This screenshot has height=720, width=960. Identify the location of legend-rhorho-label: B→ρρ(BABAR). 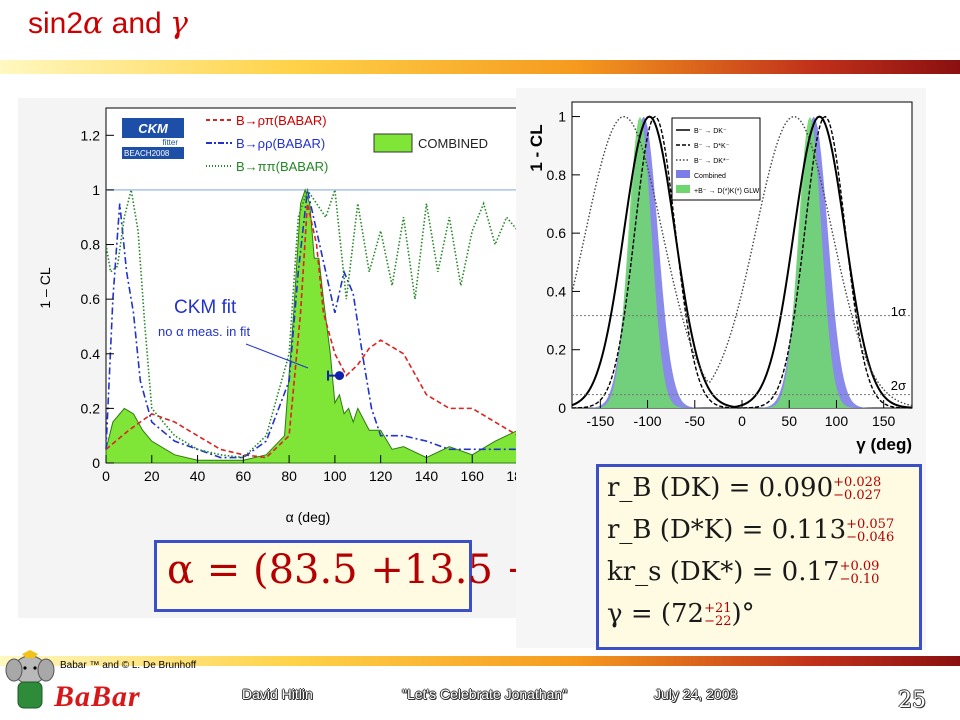
(280, 143).